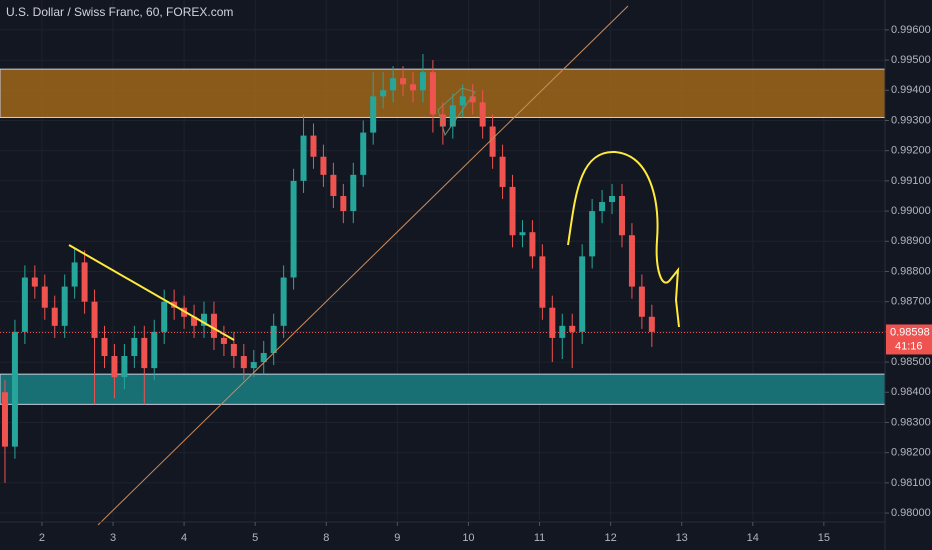 Image resolution: width=932 pixels, height=550 pixels. What do you see at coordinates (911, 120) in the screenshot?
I see `y-tick-label: 0.99300` at bounding box center [911, 120].